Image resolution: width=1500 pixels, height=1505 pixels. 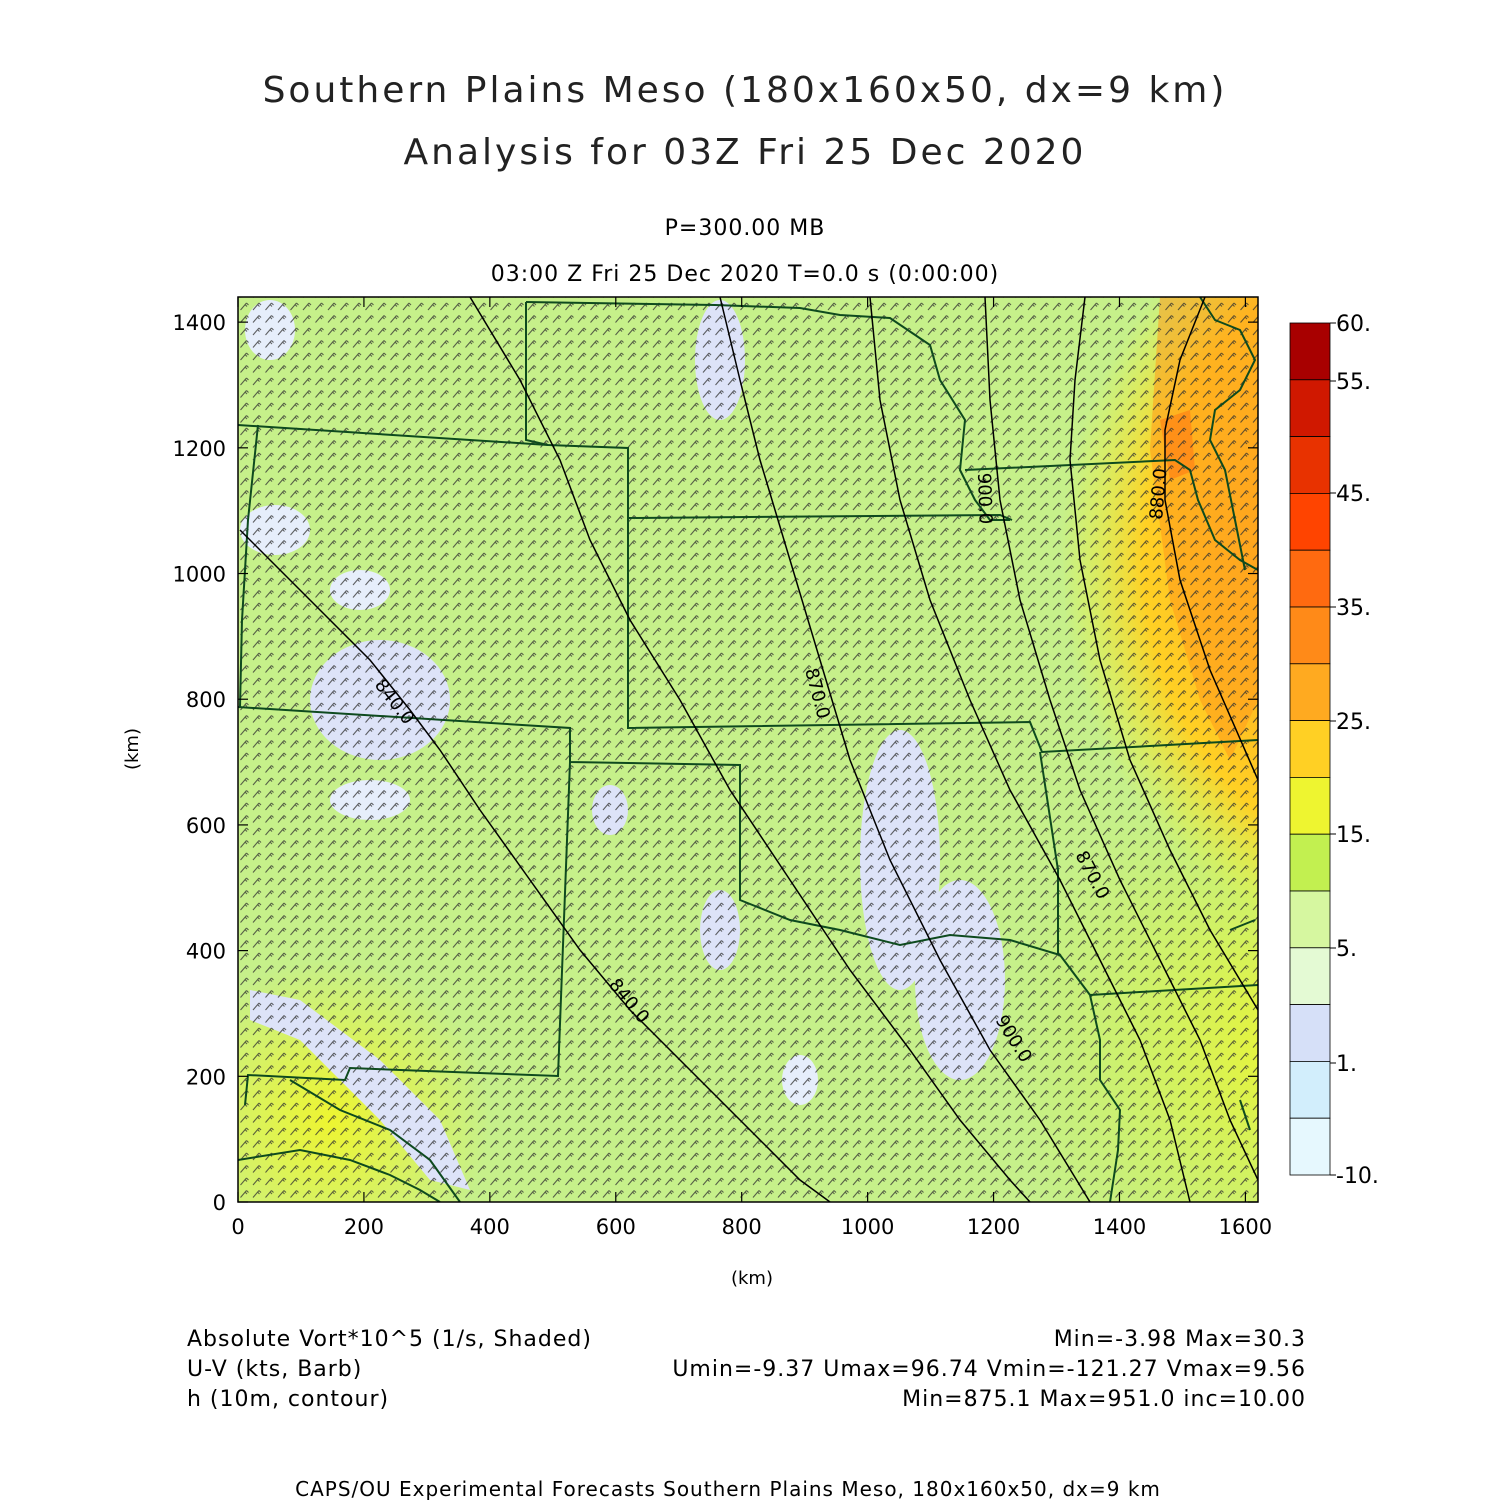 What do you see at coordinates (206, 826) in the screenshot?
I see `y-tick-label: 600` at bounding box center [206, 826].